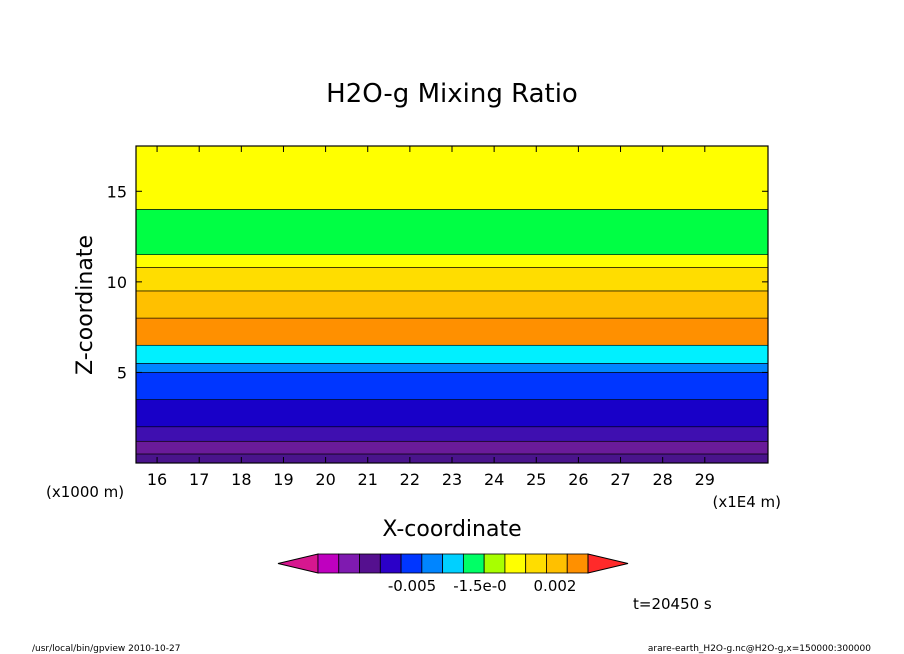  What do you see at coordinates (452, 279) in the screenshot?
I see `band-gold` at bounding box center [452, 279].